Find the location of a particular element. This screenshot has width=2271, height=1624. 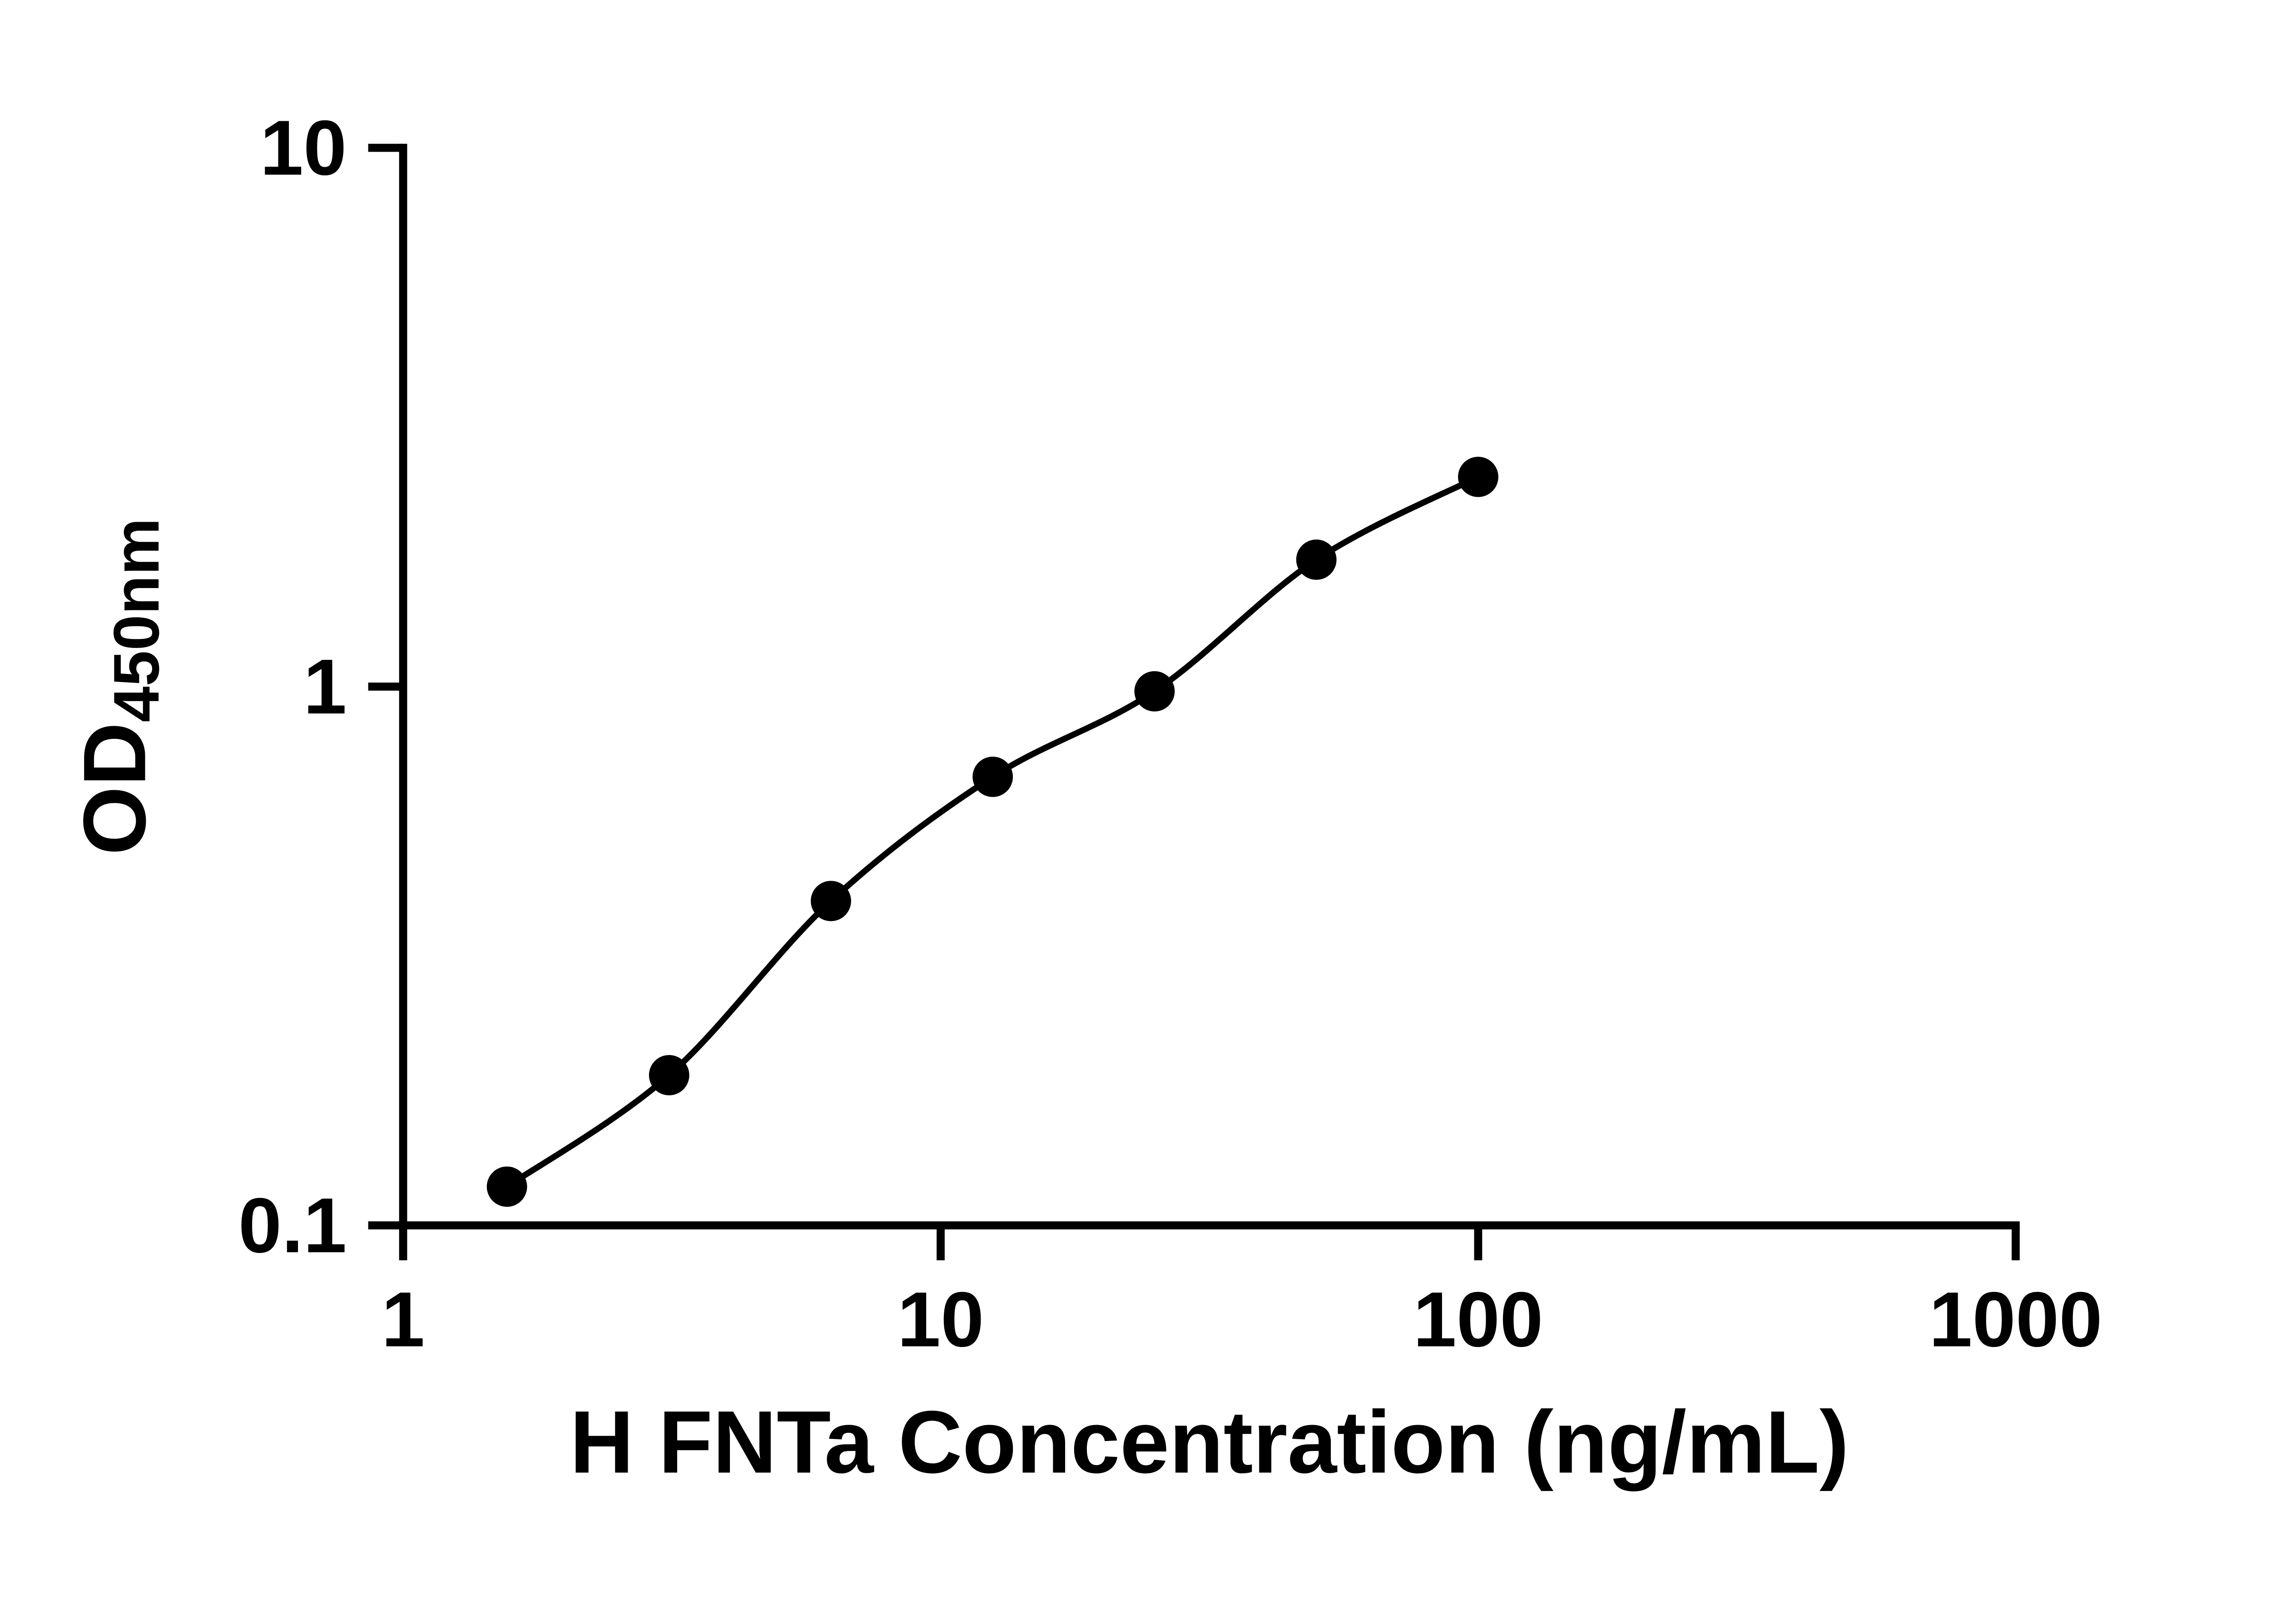

x-tick-label: 1 is located at coordinates (403, 1319).